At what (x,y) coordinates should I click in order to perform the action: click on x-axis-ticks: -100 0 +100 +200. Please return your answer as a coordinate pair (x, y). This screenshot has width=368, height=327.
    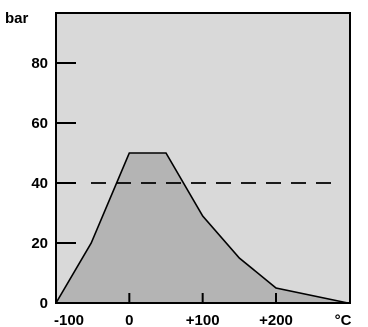
    Looking at the image, I should click on (173, 310).